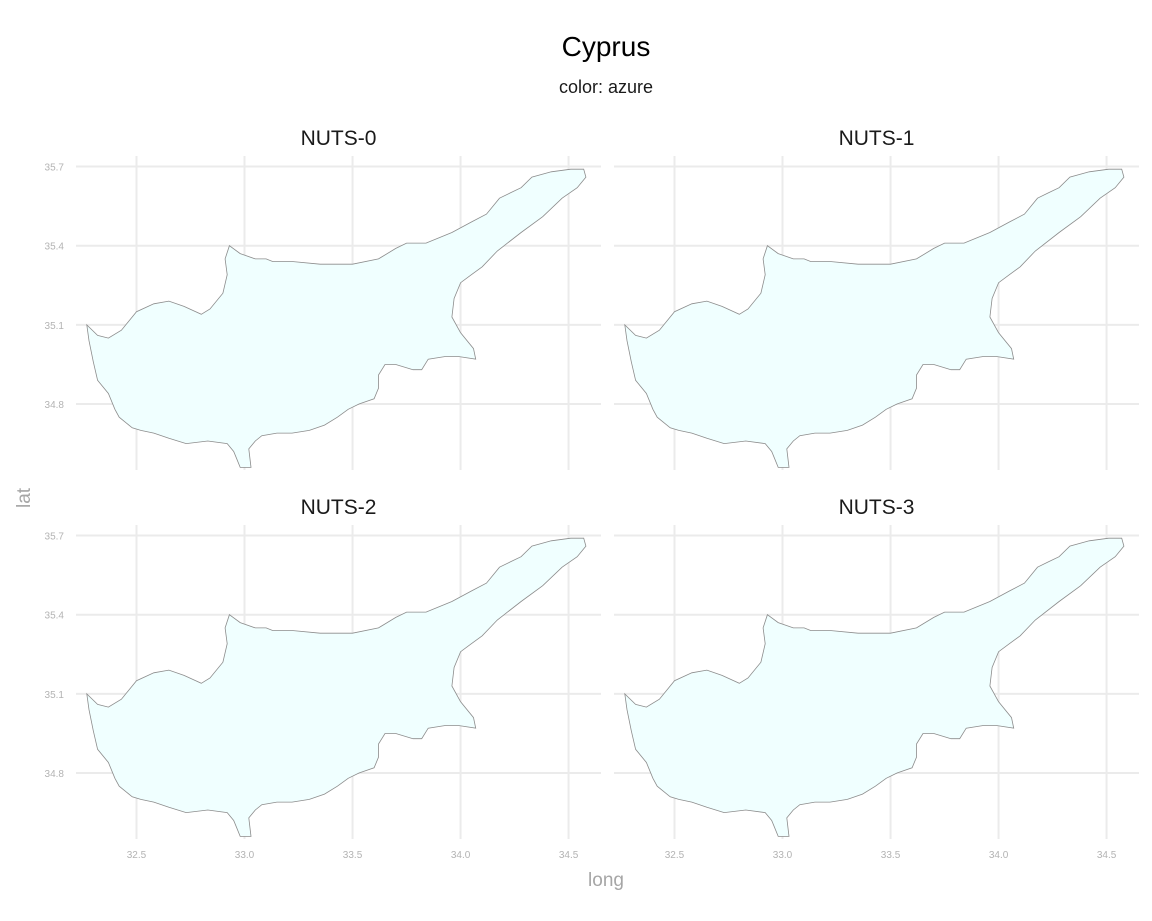 The width and height of the screenshot is (1152, 921). Describe the element at coordinates (339, 507) in the screenshot. I see `facet-label: NUTS-2` at that location.